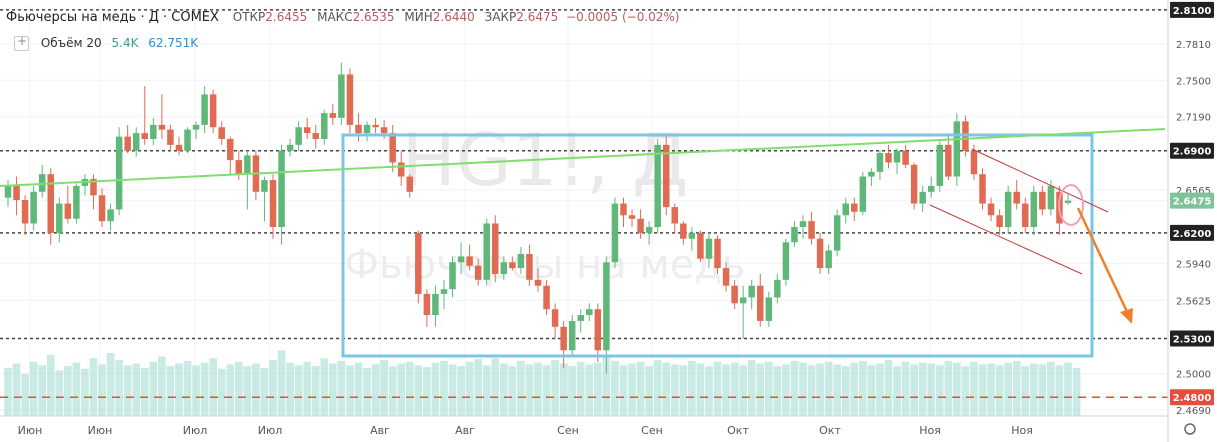 This screenshot has width=1217, height=442. I want to click on time-tick-label: Окт, so click(830, 430).